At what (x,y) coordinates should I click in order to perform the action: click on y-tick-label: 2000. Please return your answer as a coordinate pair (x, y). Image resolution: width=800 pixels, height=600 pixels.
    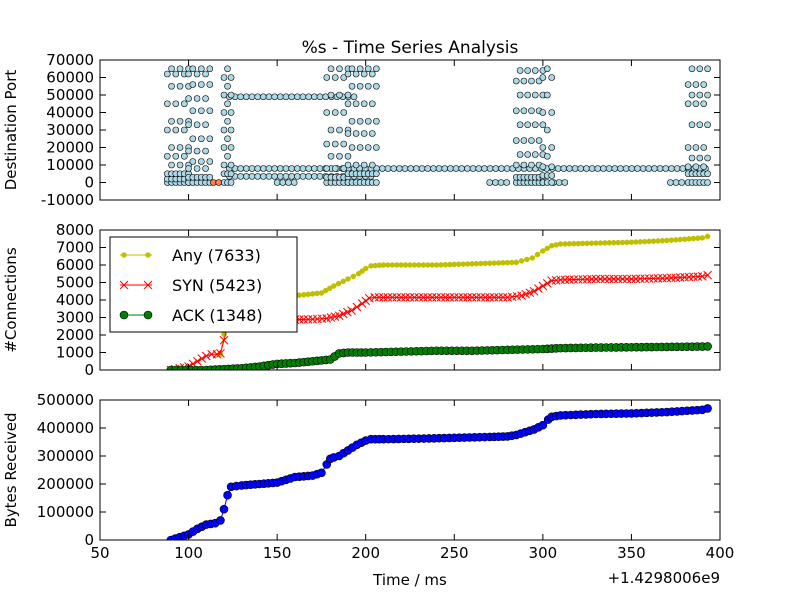
    Looking at the image, I should click on (75, 335).